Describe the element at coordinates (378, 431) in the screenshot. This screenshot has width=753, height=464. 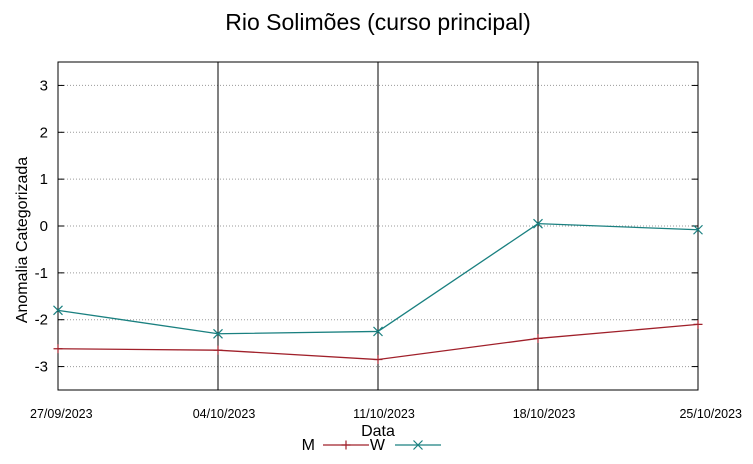
I see `x-axis-label: Data` at that location.